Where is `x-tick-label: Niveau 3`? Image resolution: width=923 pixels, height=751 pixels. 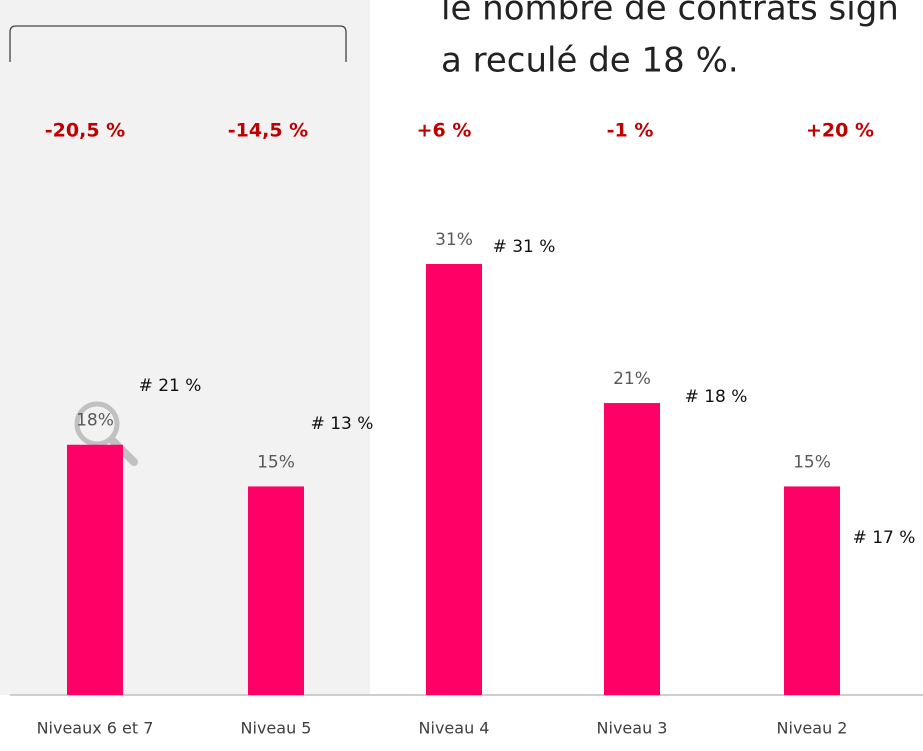
x-tick-label: Niveau 3 is located at coordinates (632, 728).